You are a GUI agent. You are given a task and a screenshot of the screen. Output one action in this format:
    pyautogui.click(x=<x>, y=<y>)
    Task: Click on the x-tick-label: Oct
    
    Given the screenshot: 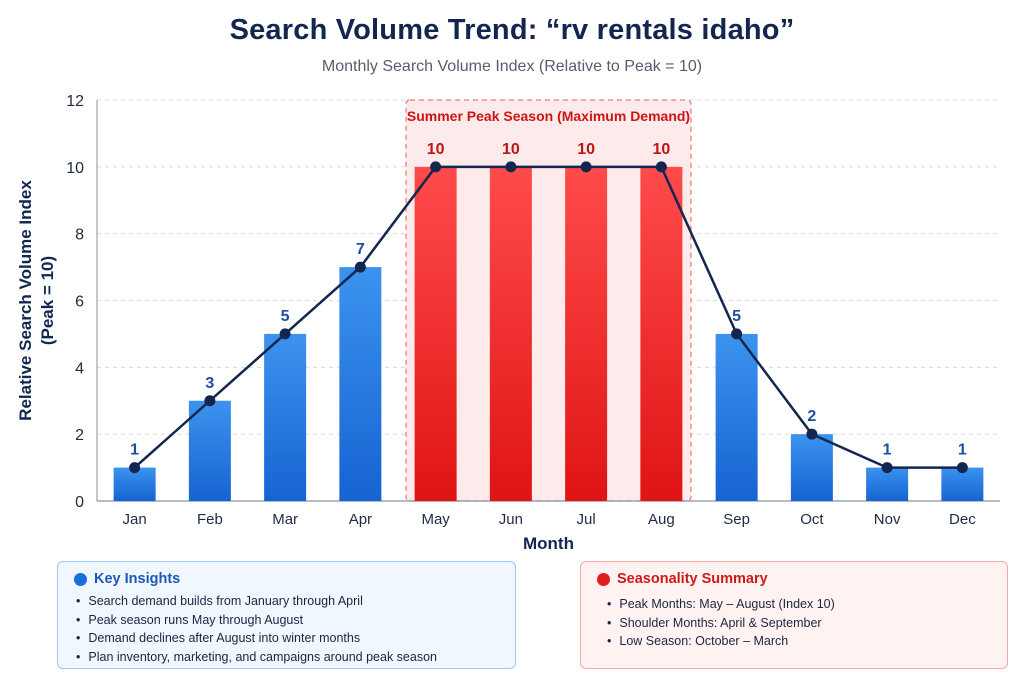 What is the action you would take?
    pyautogui.click(x=812, y=519)
    